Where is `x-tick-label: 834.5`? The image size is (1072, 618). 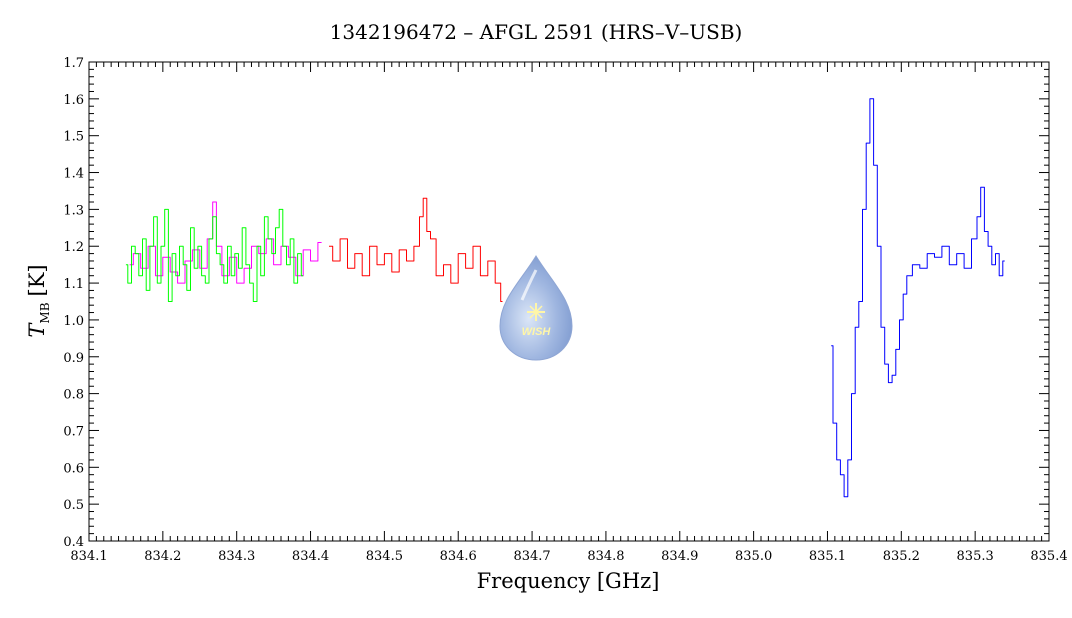
x-tick-label: 834.5 is located at coordinates (384, 556).